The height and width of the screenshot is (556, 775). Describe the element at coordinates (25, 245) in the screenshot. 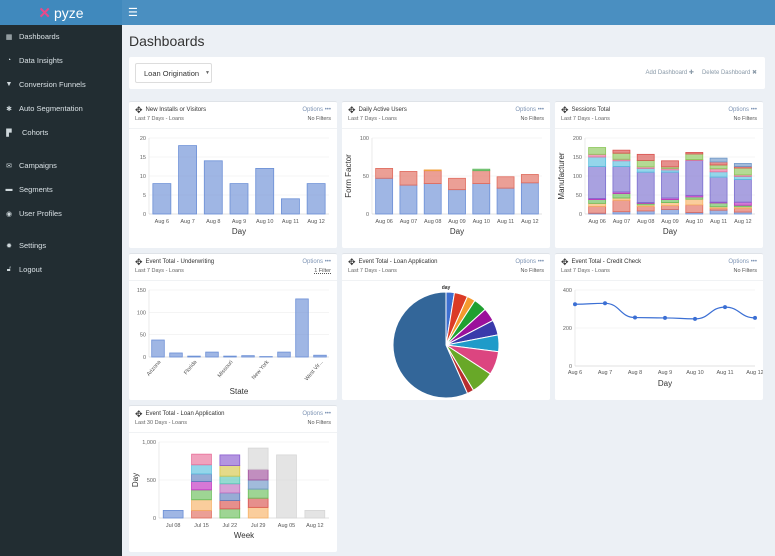

I see `sidebar-item-settings: ✹ Settings` at that location.